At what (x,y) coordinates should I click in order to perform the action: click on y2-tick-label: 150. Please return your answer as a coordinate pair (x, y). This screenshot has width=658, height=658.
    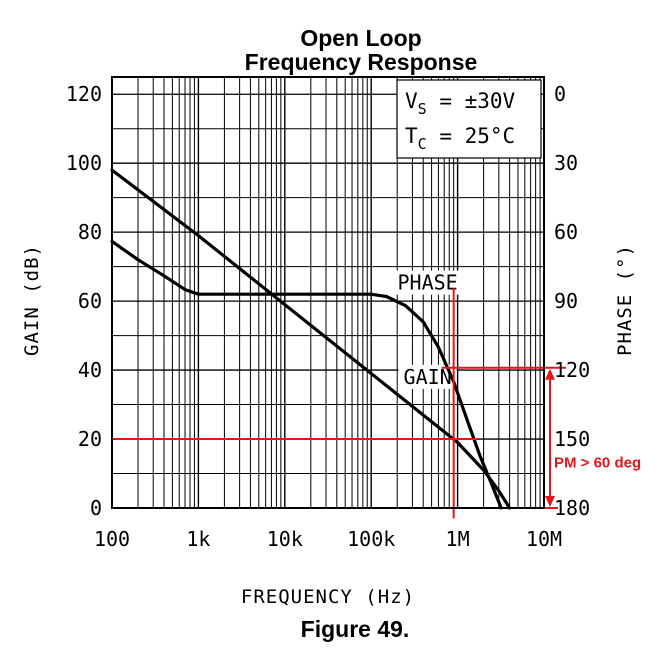
    Looking at the image, I should click on (572, 439).